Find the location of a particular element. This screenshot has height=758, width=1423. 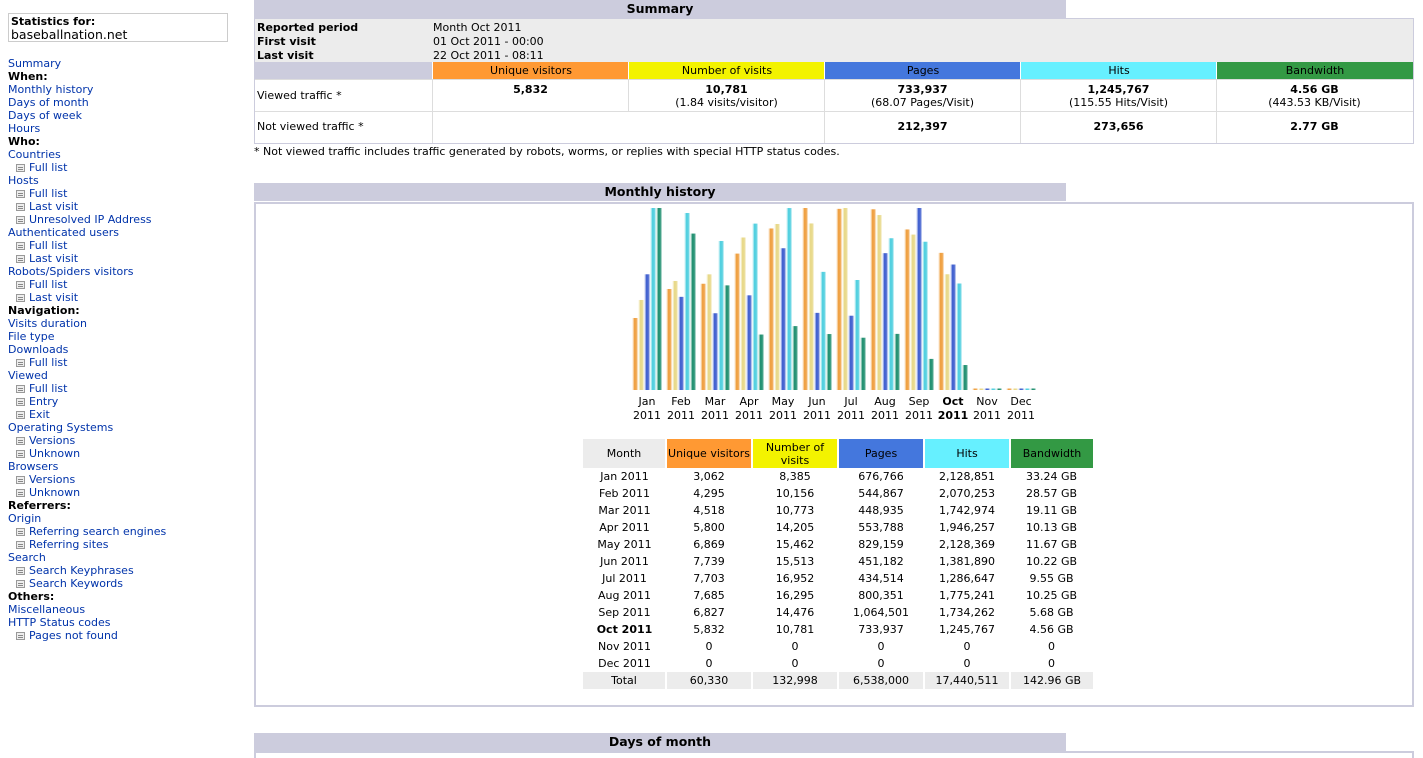

bar-bandwidth-aug is located at coordinates (897, 361).